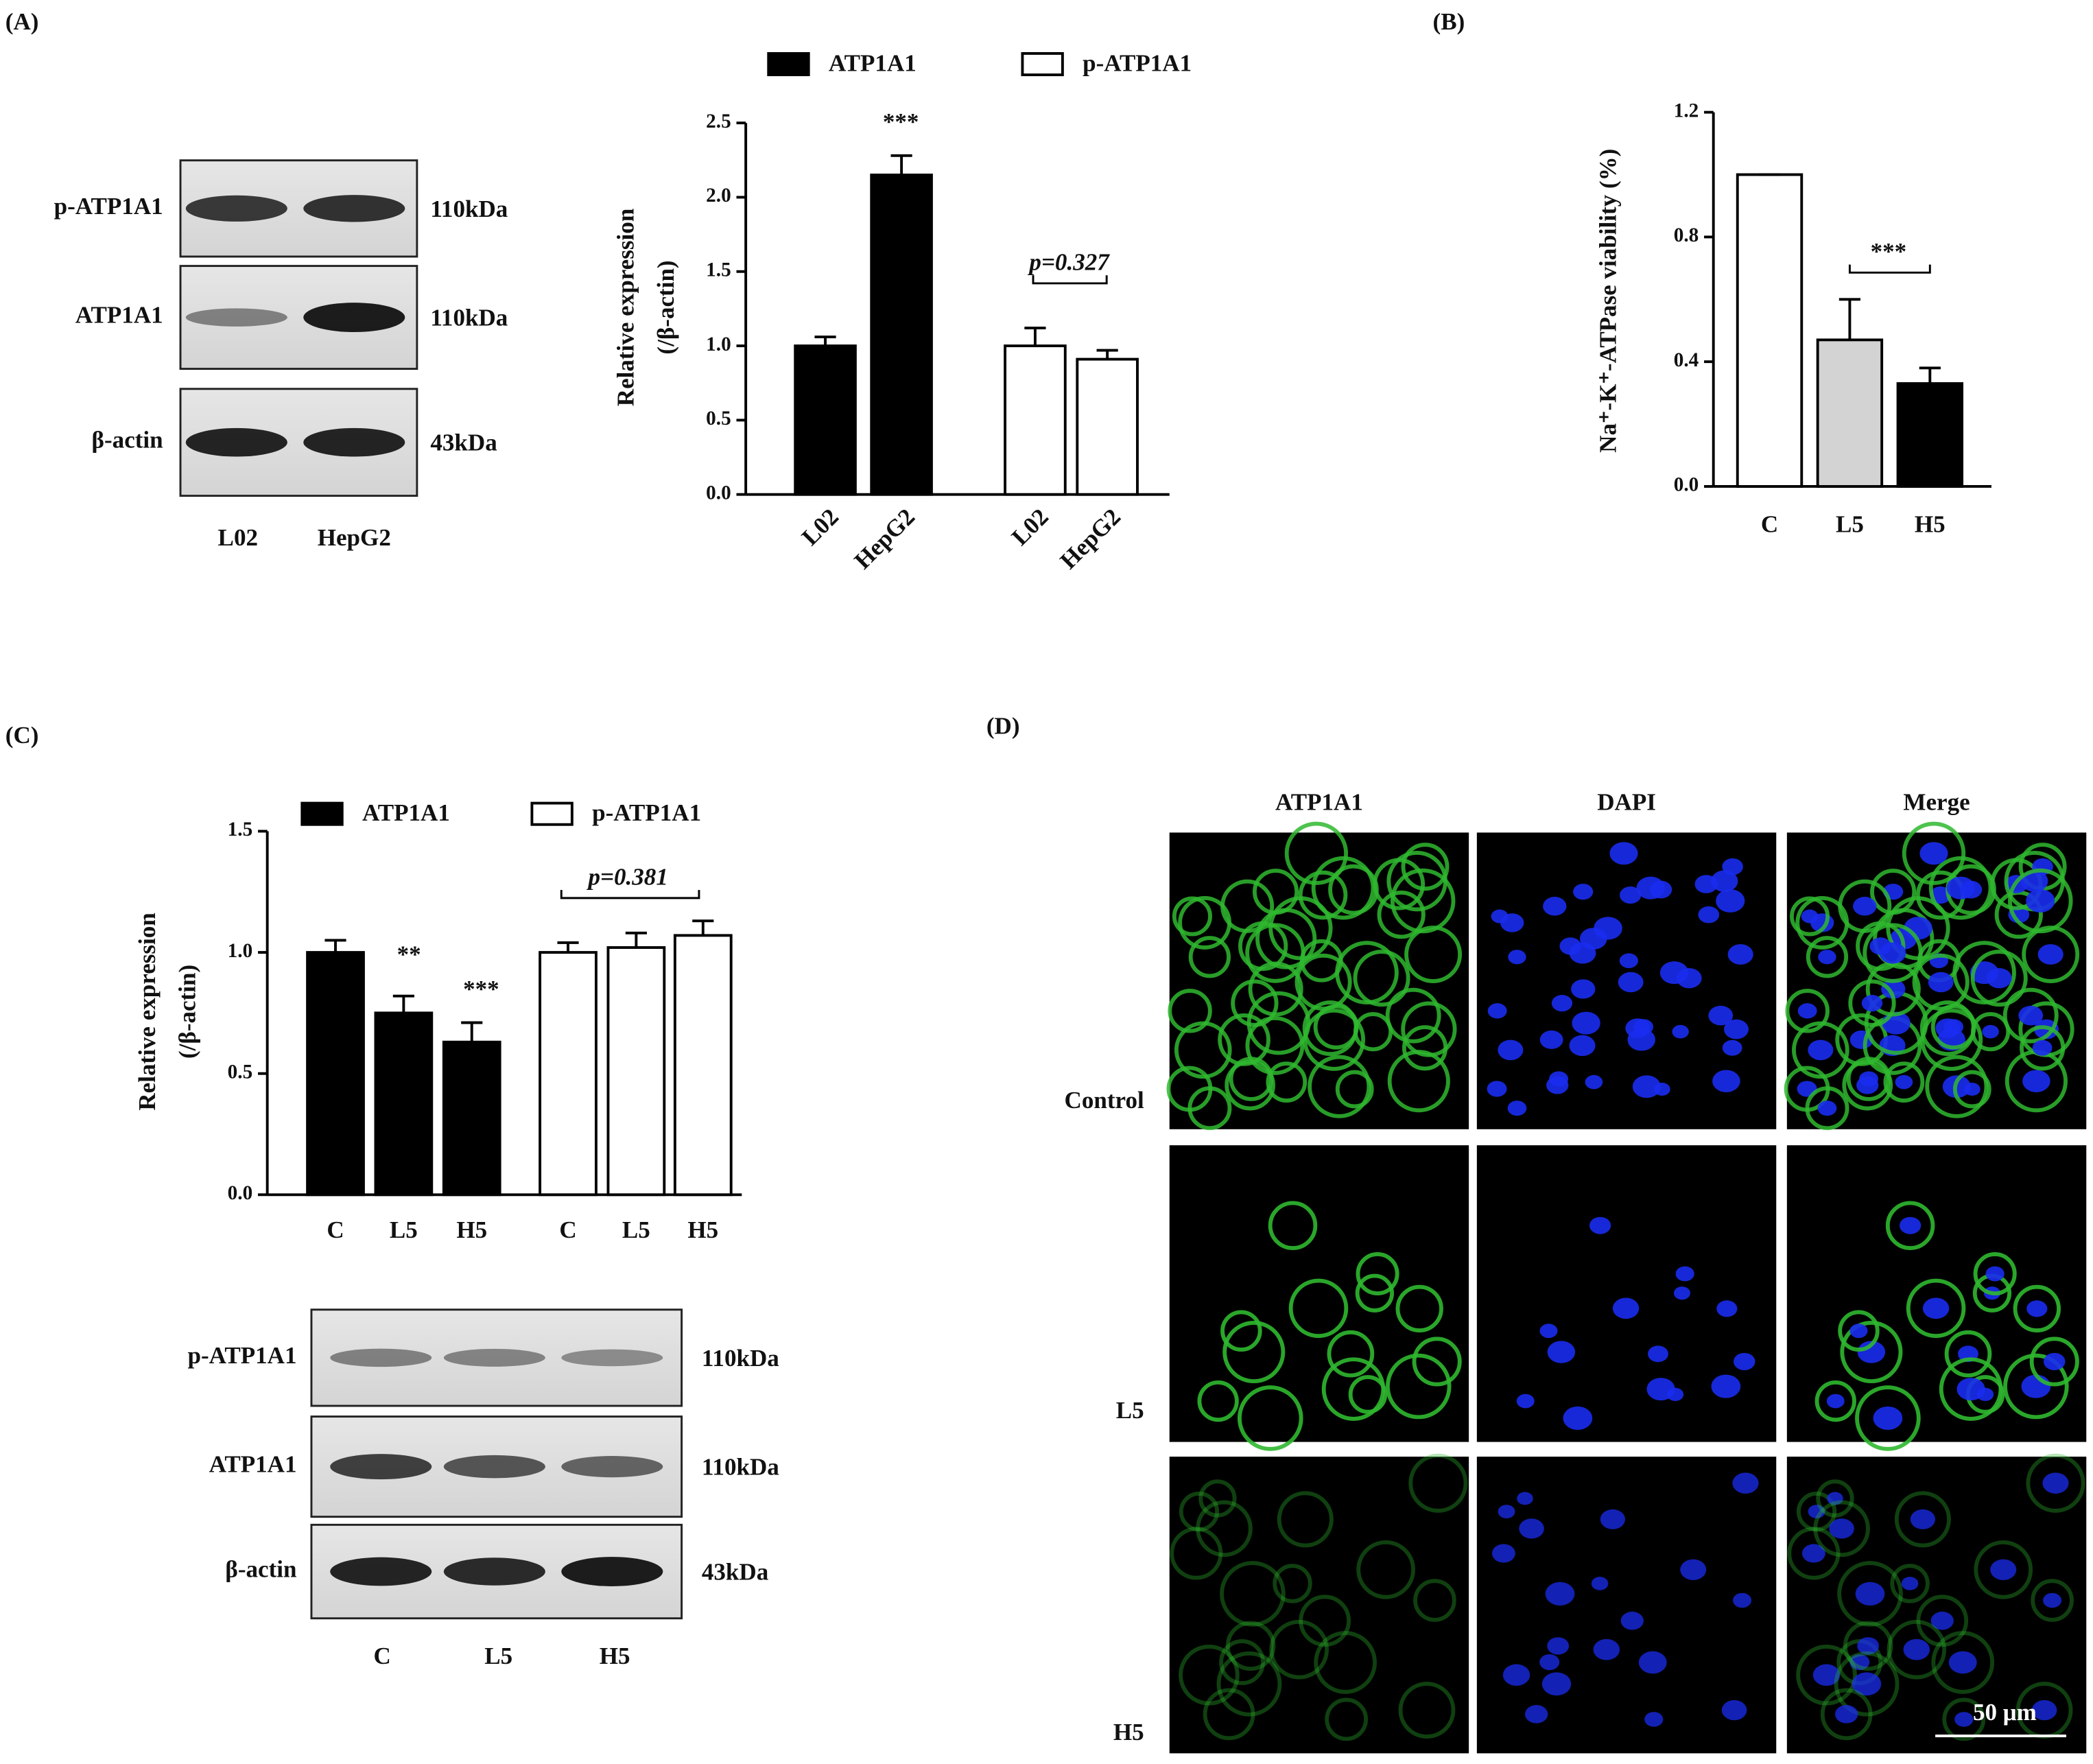  Describe the element at coordinates (481, 989) in the screenshot. I see `annotation: ***` at that location.